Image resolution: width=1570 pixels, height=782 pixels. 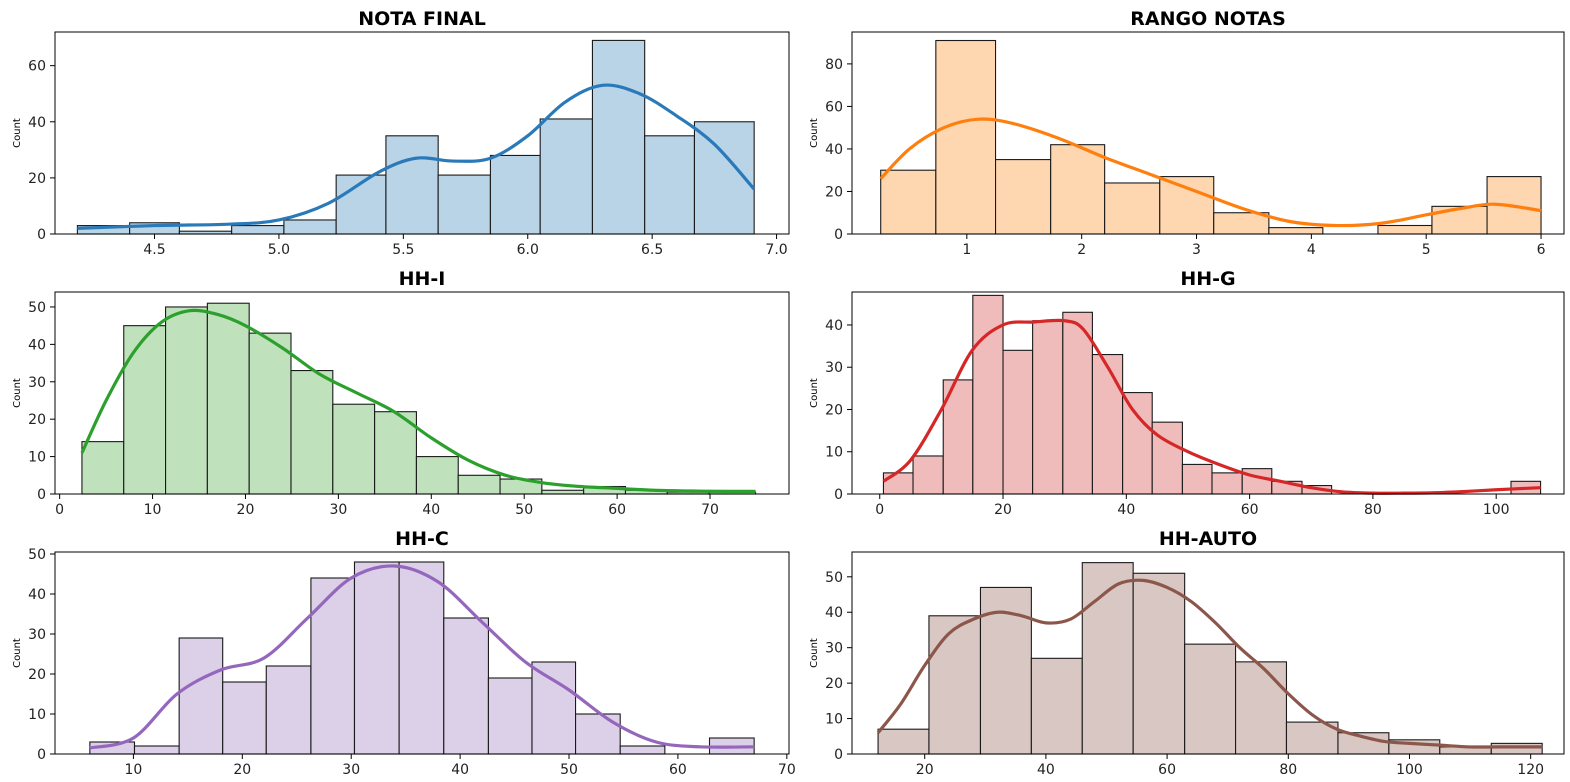 What do you see at coordinates (422, 279) in the screenshot?
I see `subplot-title: HH-I` at bounding box center [422, 279].